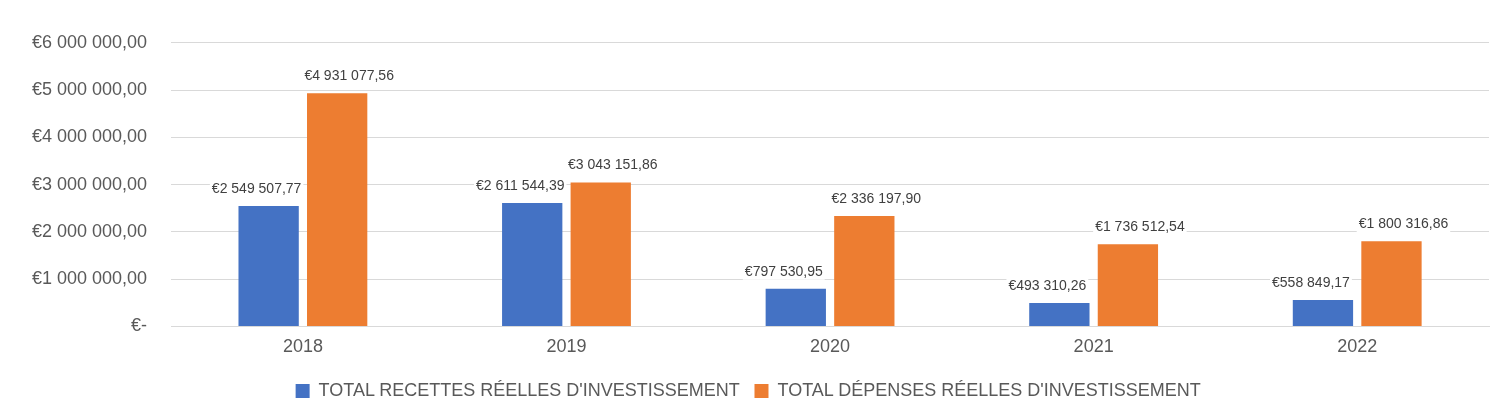 This screenshot has width=1502, height=418. What do you see at coordinates (302, 346) in the screenshot?
I see `x-tick-label: 2018` at bounding box center [302, 346].